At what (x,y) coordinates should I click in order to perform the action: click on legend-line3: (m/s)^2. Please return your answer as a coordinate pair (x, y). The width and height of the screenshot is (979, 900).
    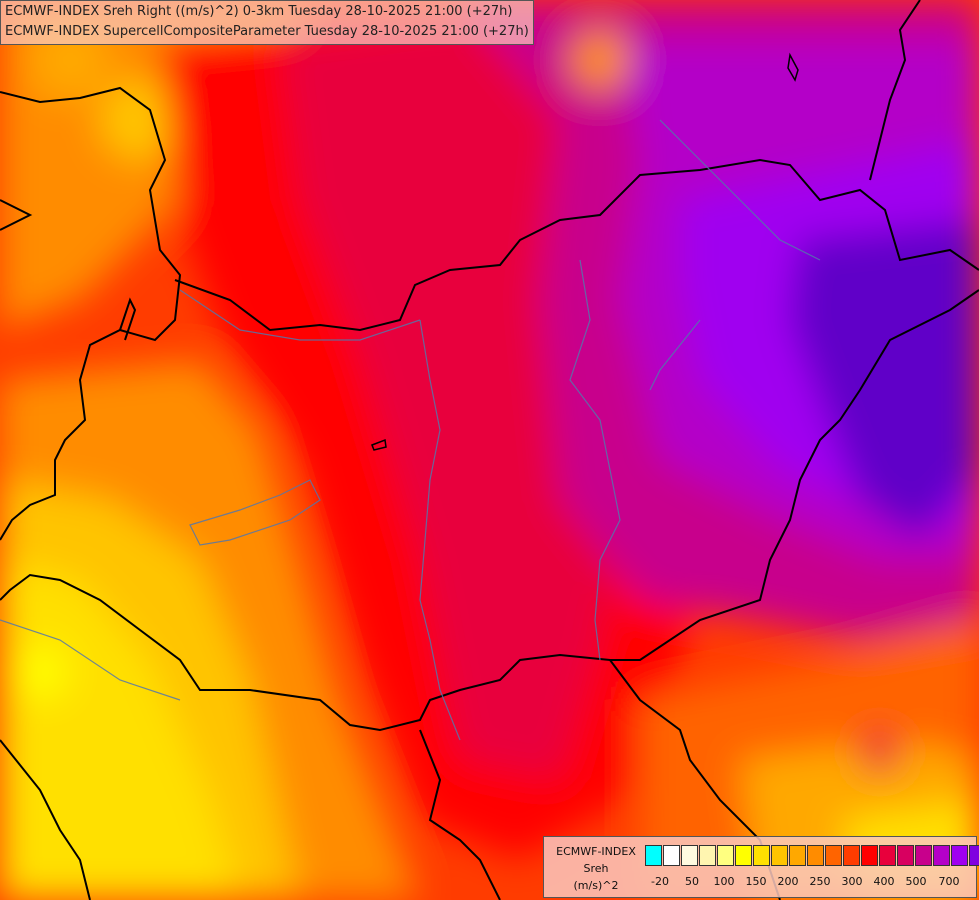
    Looking at the image, I should click on (596, 885).